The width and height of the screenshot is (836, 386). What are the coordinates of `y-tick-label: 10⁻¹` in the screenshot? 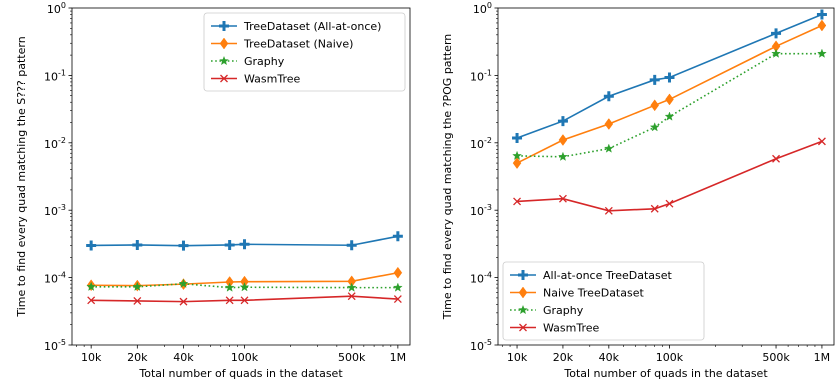 It's located at (481, 75).